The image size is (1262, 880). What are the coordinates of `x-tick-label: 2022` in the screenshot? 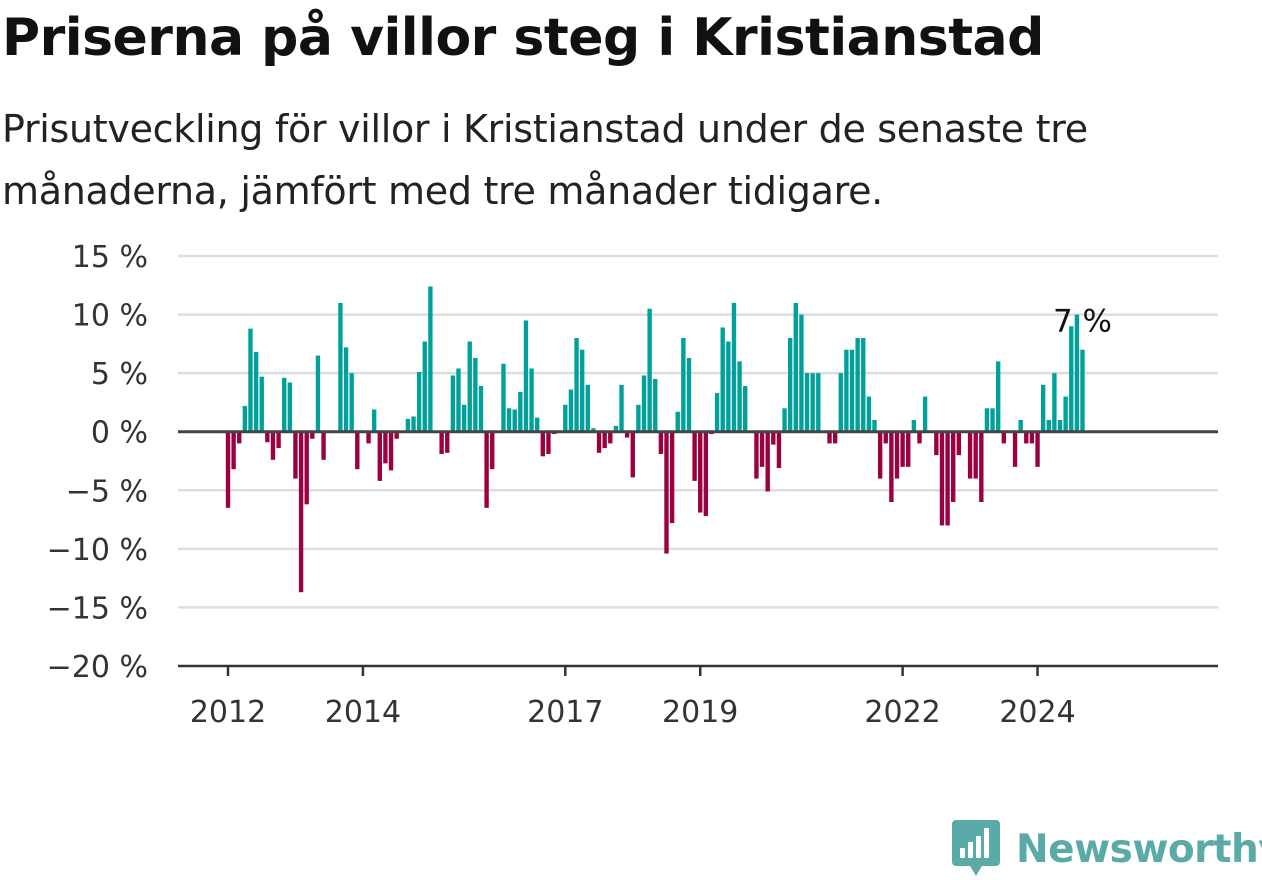 It's located at (902, 712).